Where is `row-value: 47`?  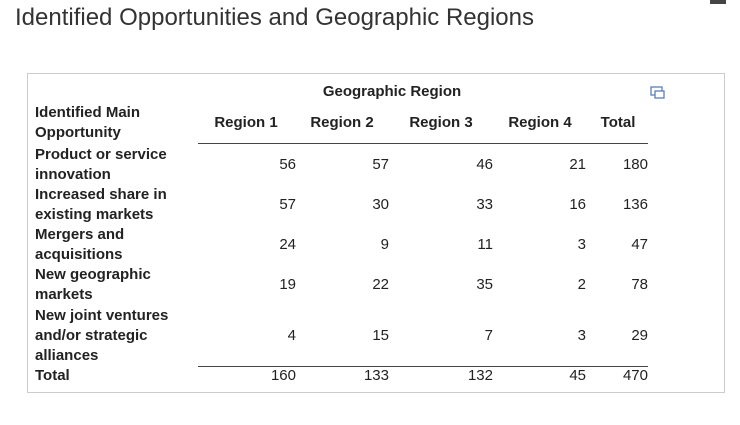
row-value: 47 is located at coordinates (639, 244).